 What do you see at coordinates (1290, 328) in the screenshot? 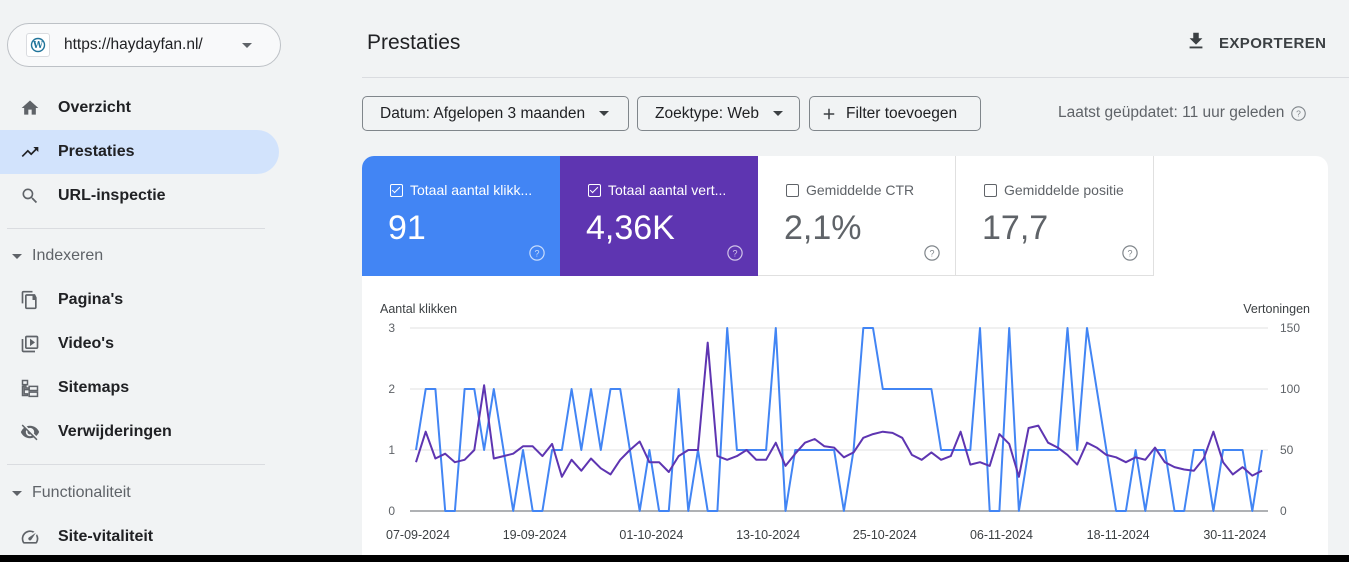
I see `right-tick-label: 150` at bounding box center [1290, 328].